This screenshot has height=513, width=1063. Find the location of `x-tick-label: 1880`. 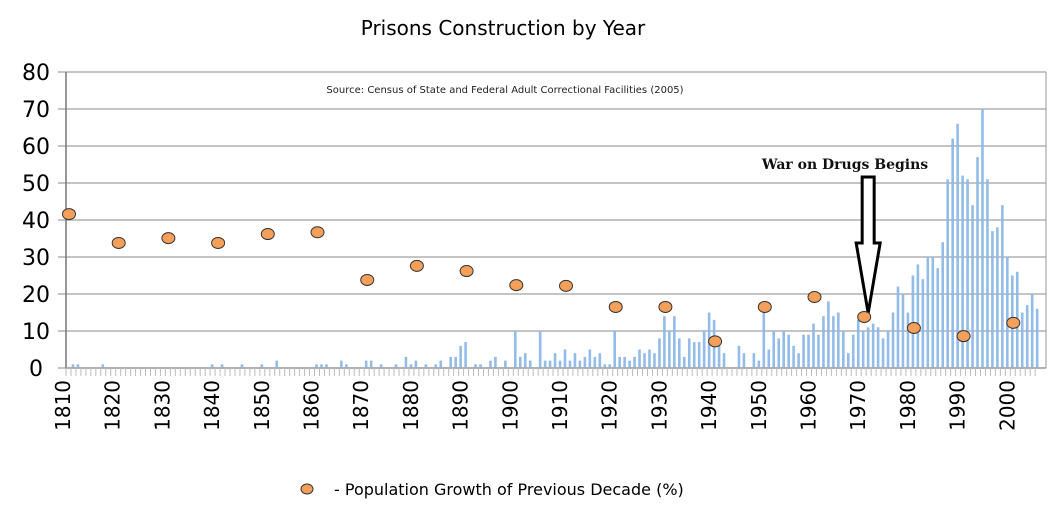

x-tick-label: 1880 is located at coordinates (411, 405).